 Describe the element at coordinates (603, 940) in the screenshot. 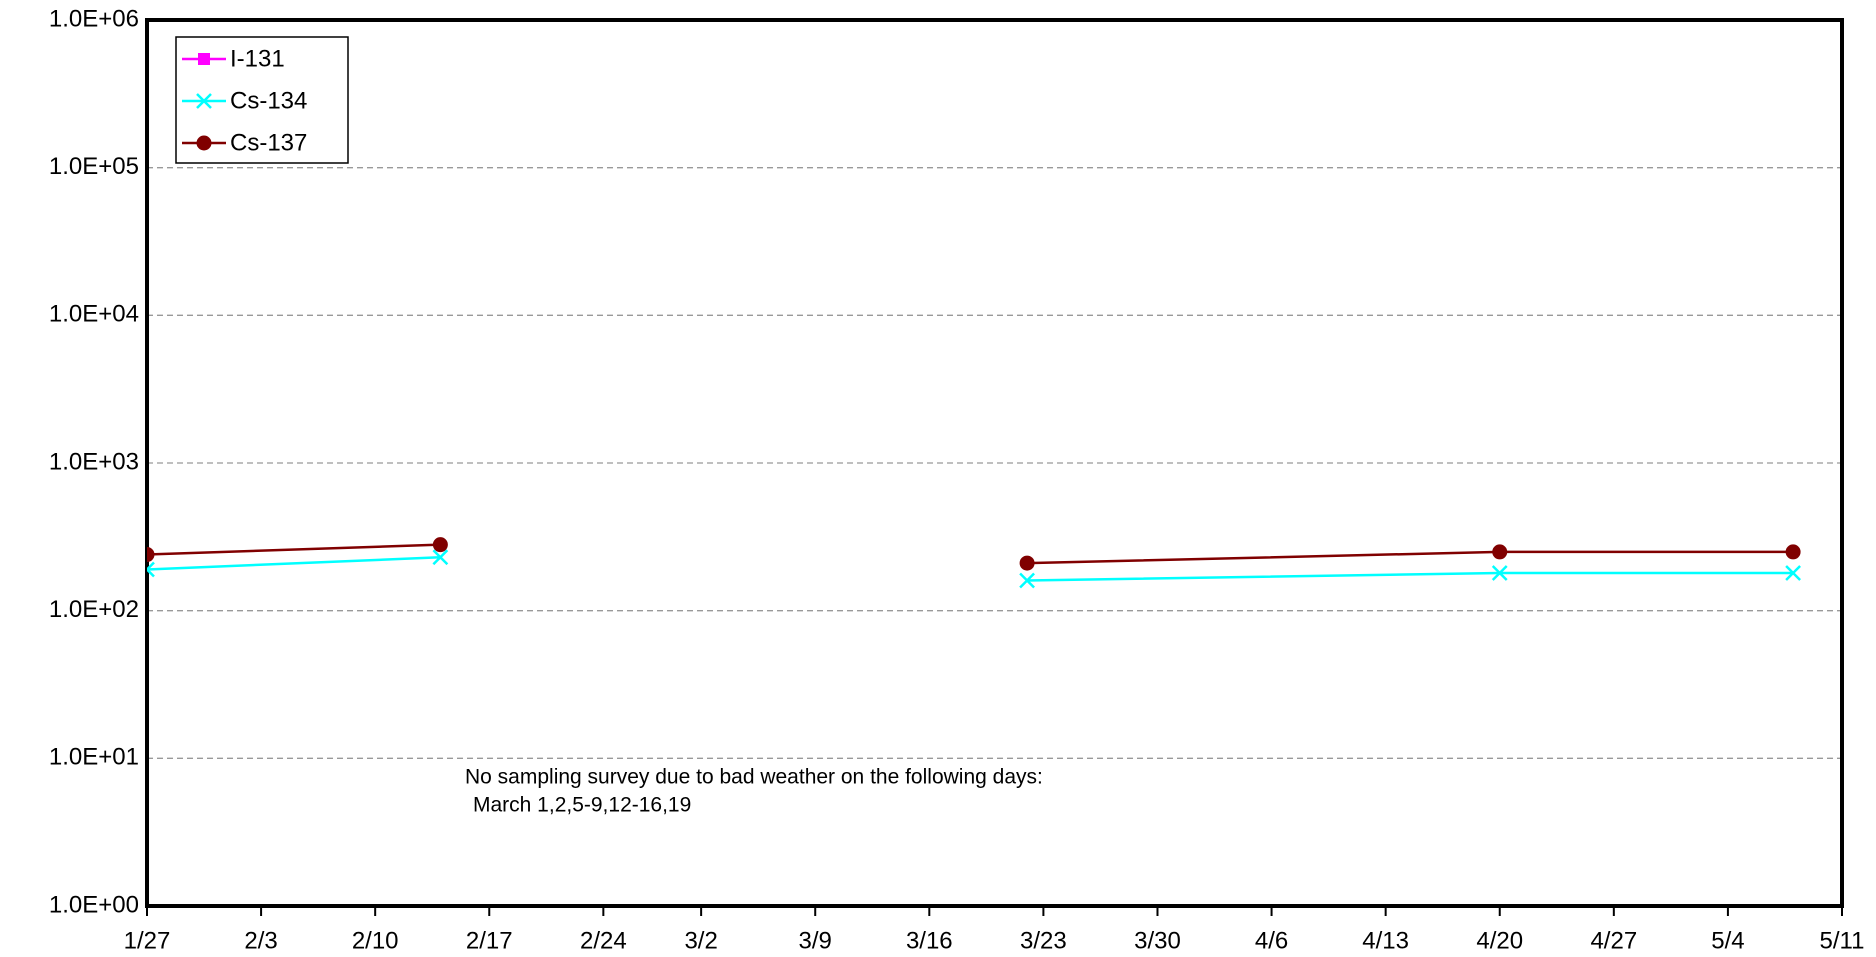

I see `x-tick-label: 2/24` at that location.